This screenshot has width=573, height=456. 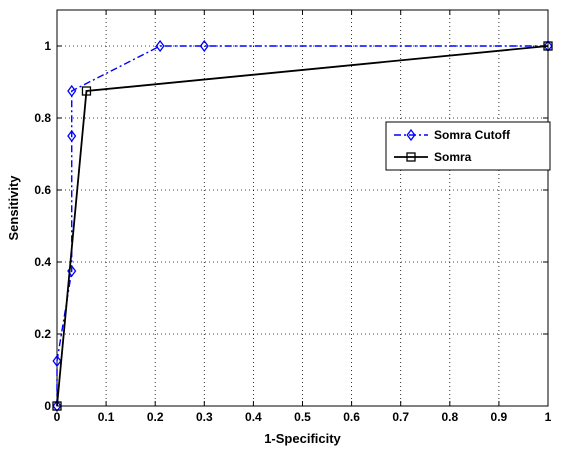 What do you see at coordinates (155, 417) in the screenshot?
I see `x-tick-label: 0.2` at bounding box center [155, 417].